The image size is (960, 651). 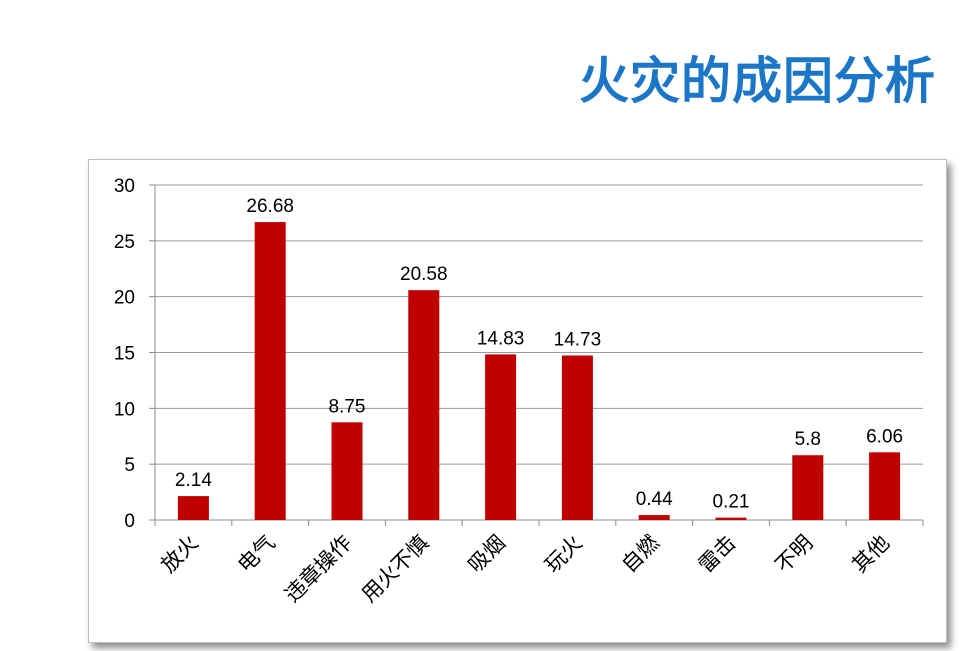 What do you see at coordinates (640, 554) in the screenshot?
I see `x-category-label: 自燃` at bounding box center [640, 554].